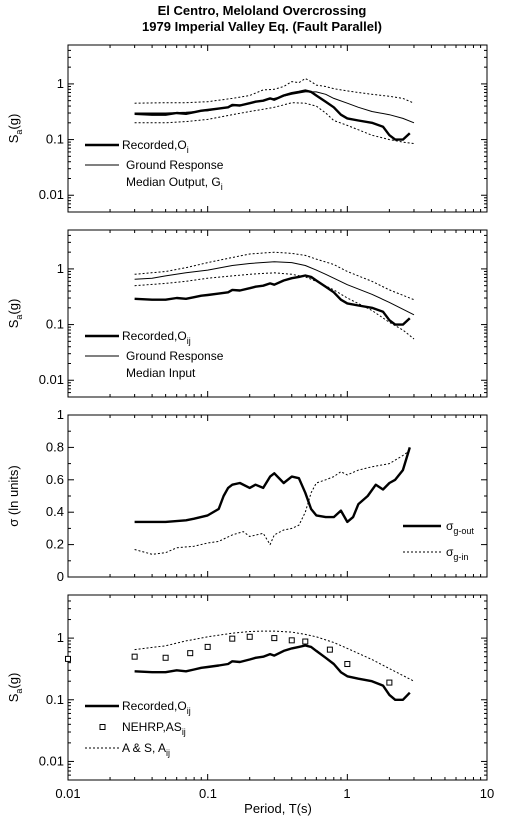 The height and width of the screenshot is (817, 529). What do you see at coordinates (278, 808) in the screenshot?
I see `x-axis-label: Period, T(s)` at bounding box center [278, 808].